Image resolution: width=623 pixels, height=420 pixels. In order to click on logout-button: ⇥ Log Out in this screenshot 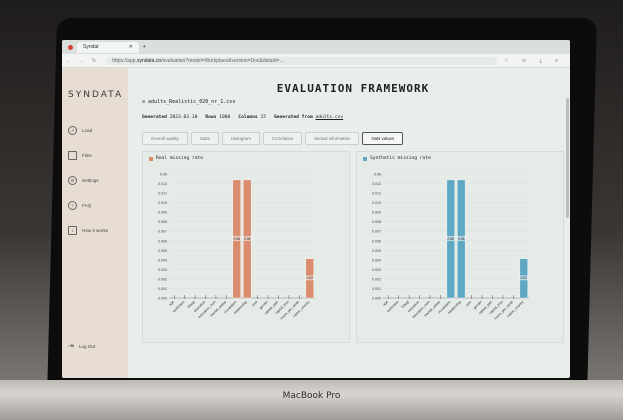, I will do `click(81, 346)`.